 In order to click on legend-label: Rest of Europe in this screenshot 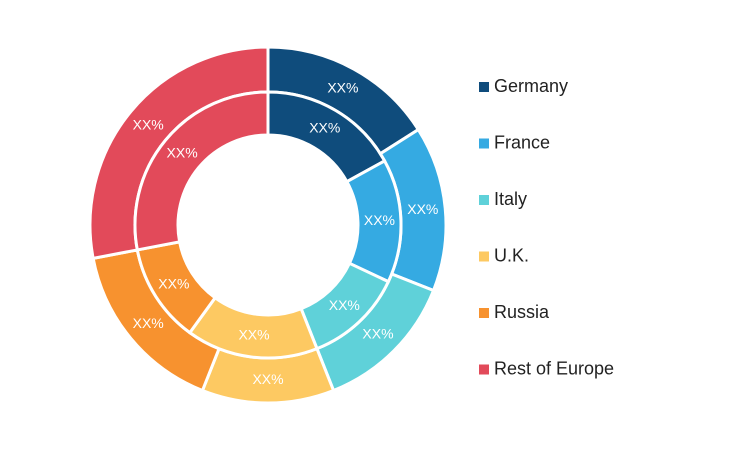, I will do `click(554, 368)`.